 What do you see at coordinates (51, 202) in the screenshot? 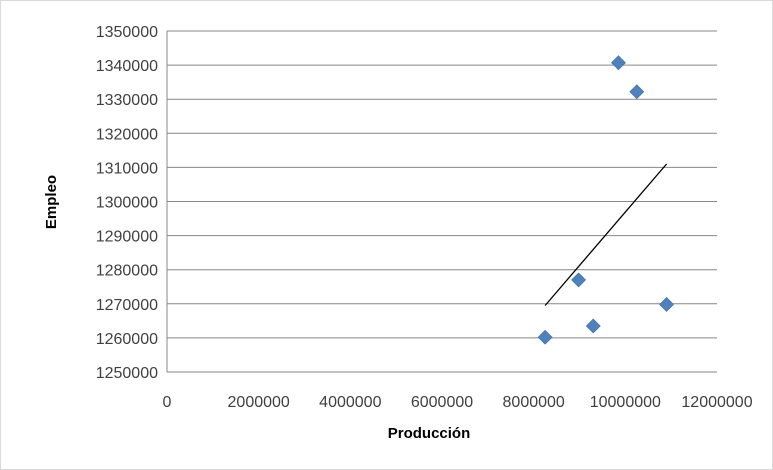
I see `y-axis-title: Empleo` at bounding box center [51, 202].